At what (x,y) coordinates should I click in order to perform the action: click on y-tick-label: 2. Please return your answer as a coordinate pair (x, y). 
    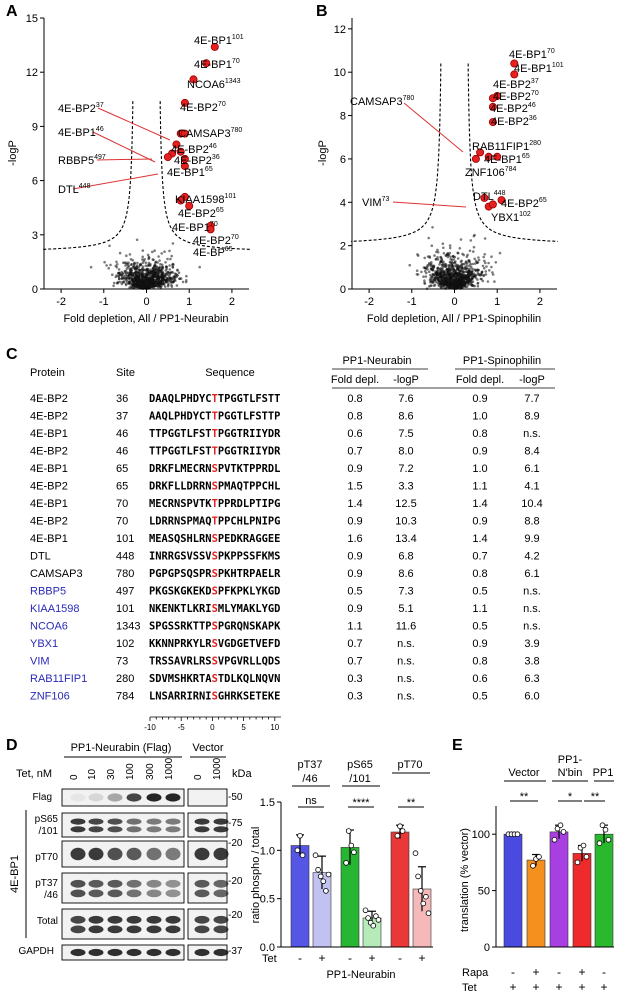
    Looking at the image, I should click on (343, 247).